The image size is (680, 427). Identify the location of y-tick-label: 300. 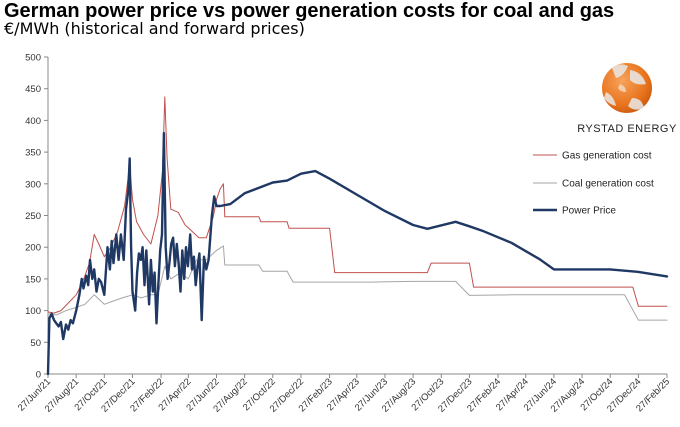
(33, 184).